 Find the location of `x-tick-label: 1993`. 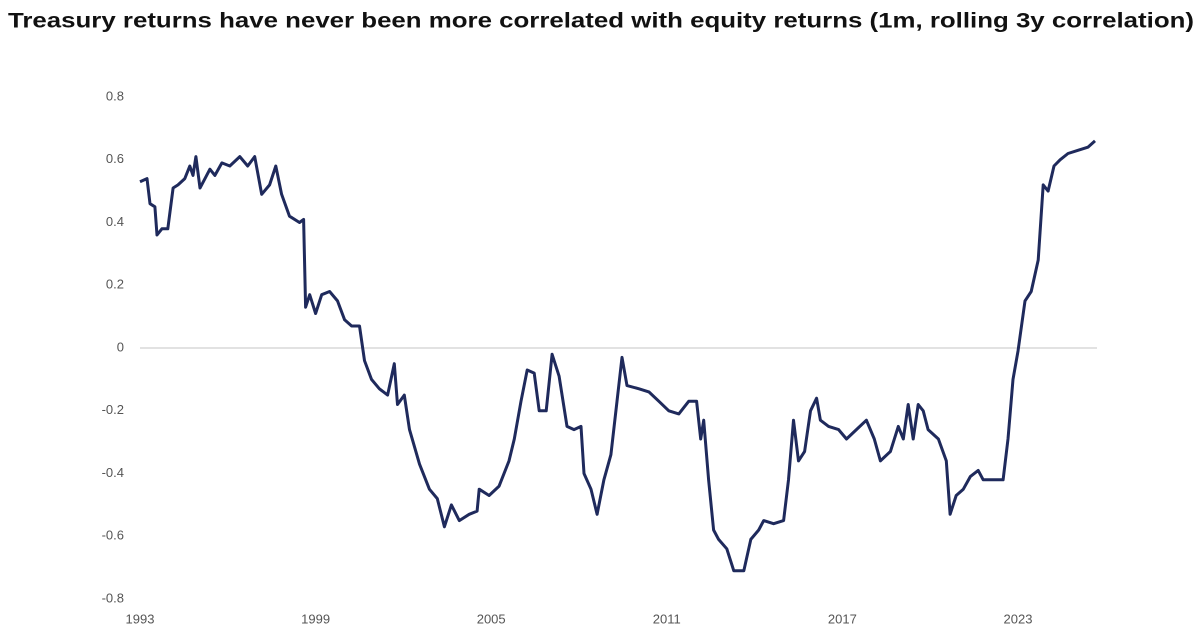

x-tick-label: 1993 is located at coordinates (140, 618).